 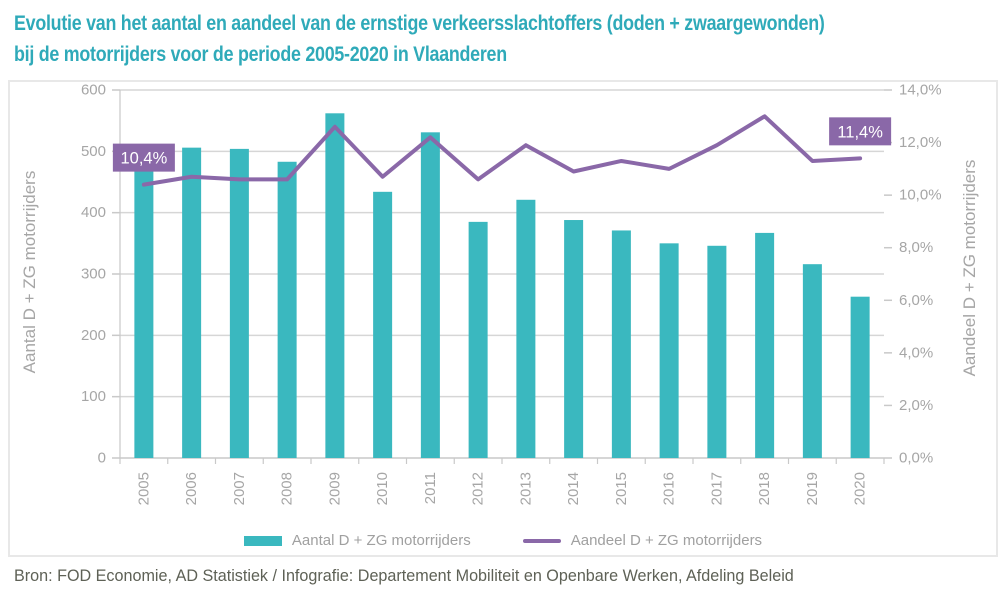 What do you see at coordinates (860, 488) in the screenshot?
I see `x-label-2020: 2020` at bounding box center [860, 488].